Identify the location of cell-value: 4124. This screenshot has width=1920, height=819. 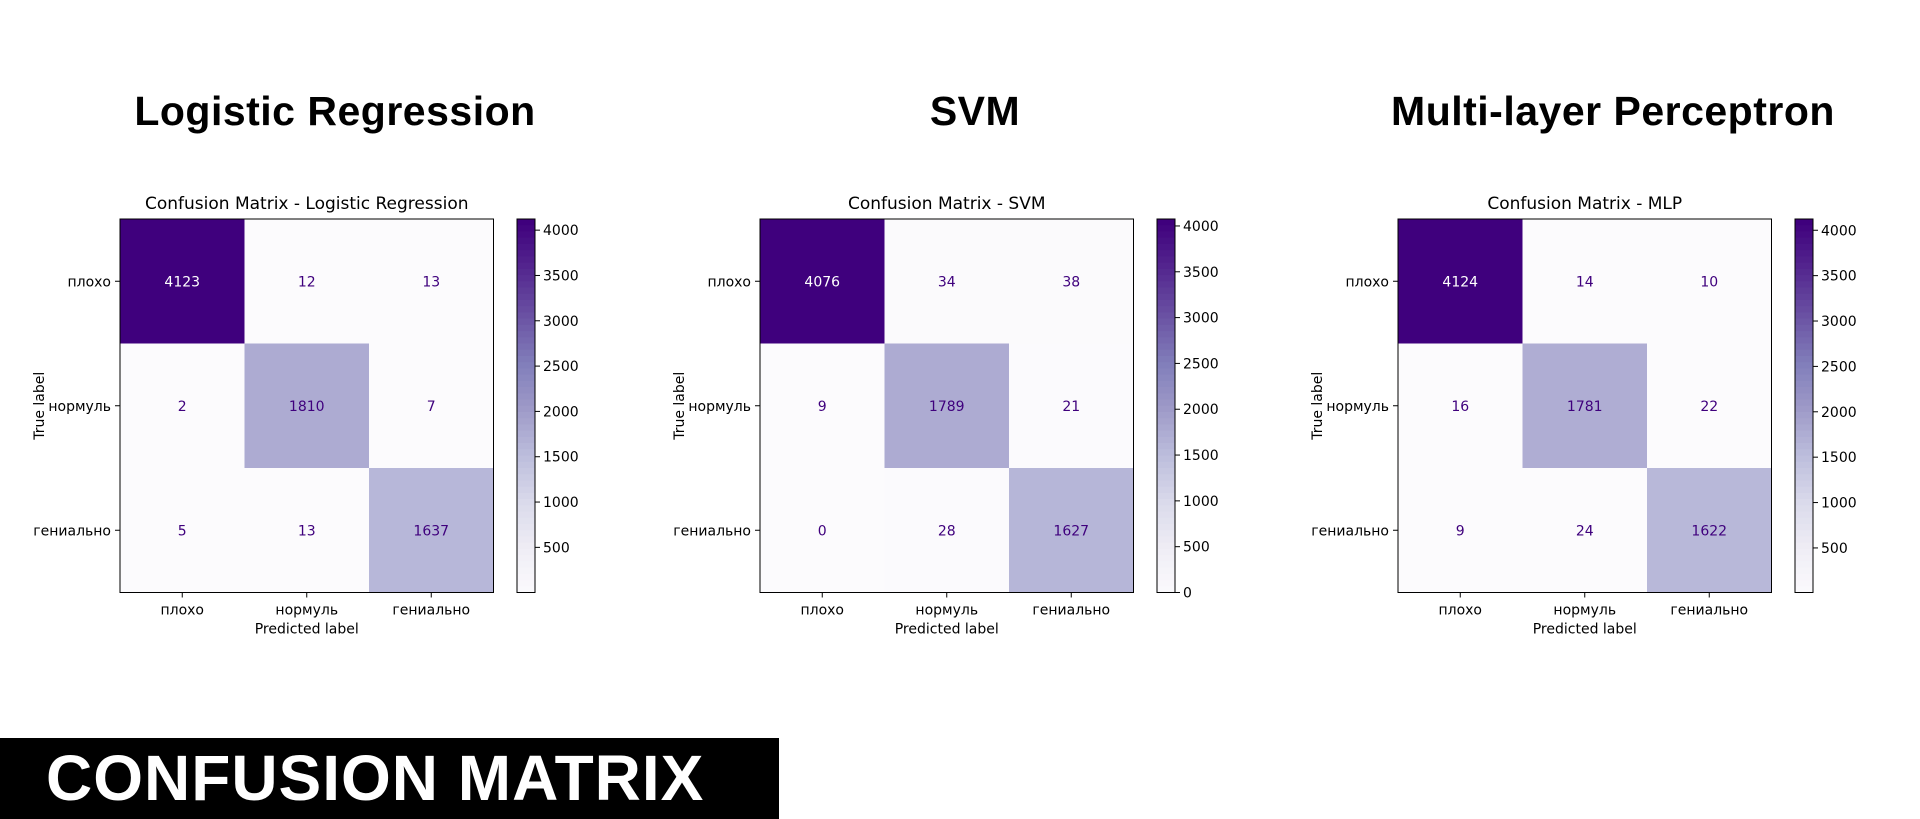
(1460, 282).